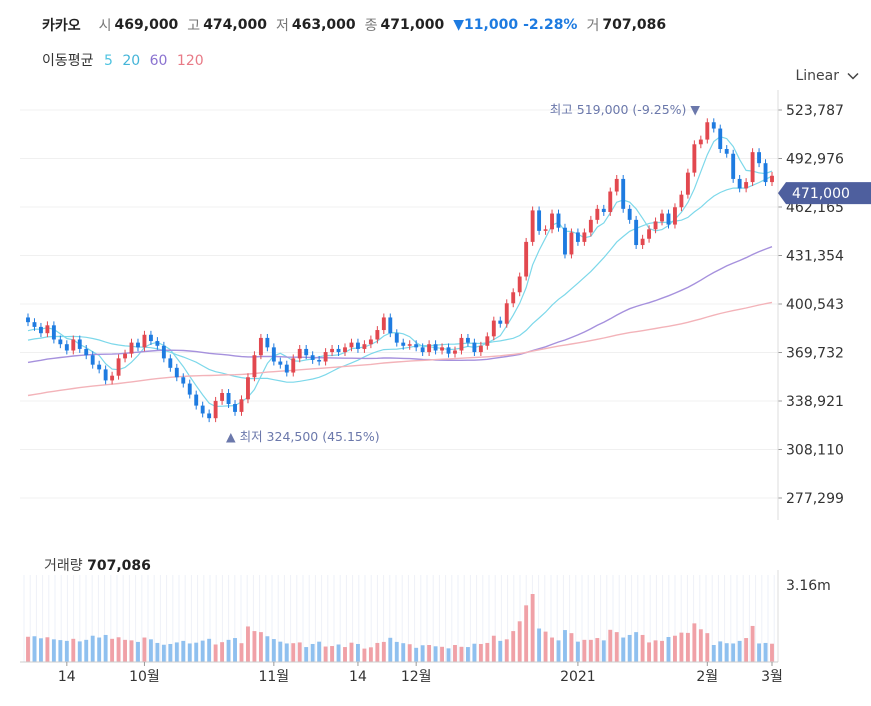 The width and height of the screenshot is (871, 706). I want to click on low-label: 저, so click(282, 26).